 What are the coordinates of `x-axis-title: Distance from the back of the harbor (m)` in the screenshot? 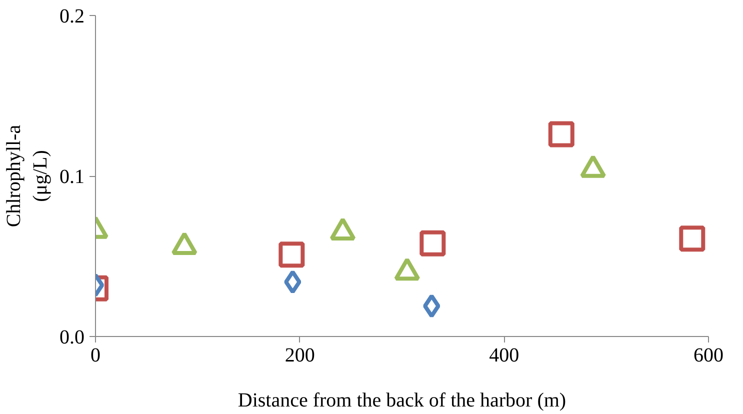 It's located at (402, 401).